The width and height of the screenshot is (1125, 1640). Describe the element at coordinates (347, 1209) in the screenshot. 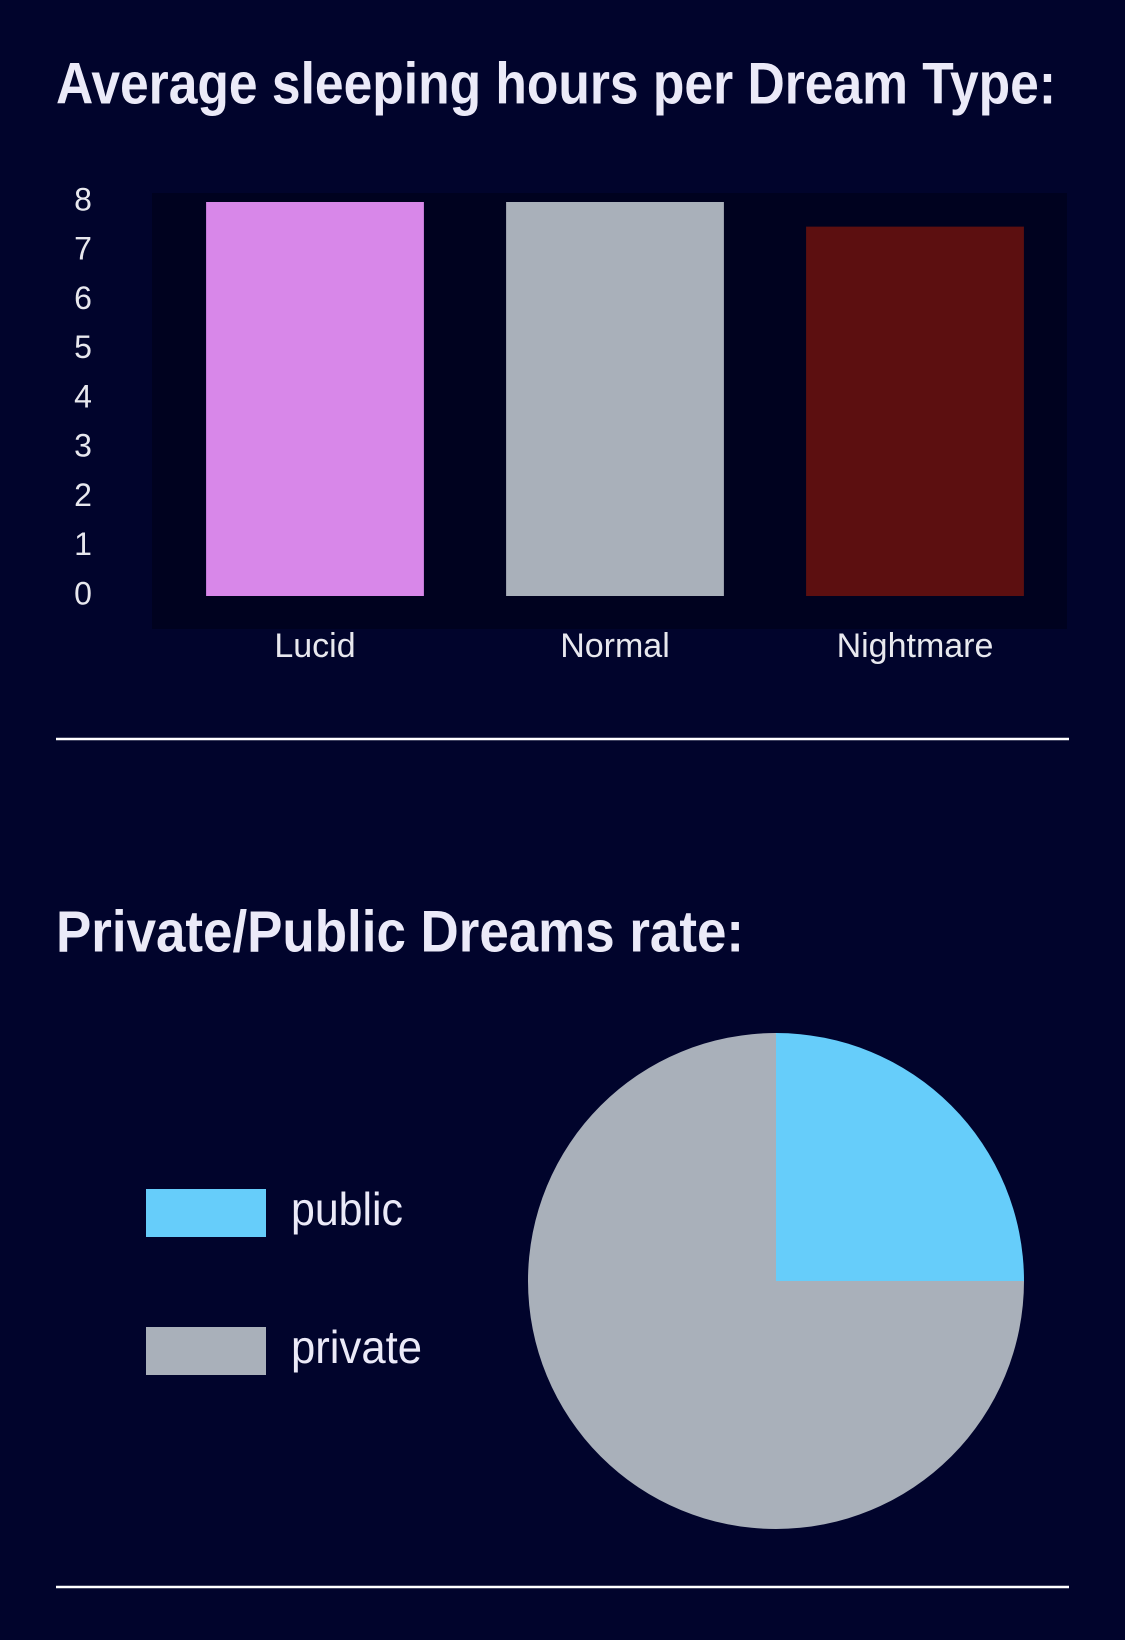

I see `legend-label: public` at that location.